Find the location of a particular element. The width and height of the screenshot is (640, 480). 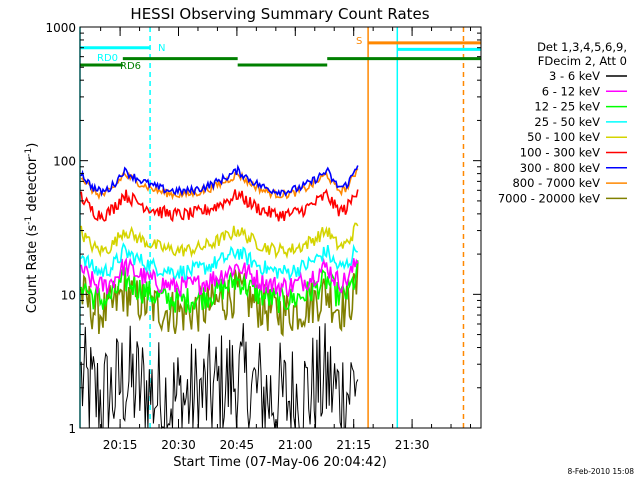

flag-label: RD6 is located at coordinates (130, 66).